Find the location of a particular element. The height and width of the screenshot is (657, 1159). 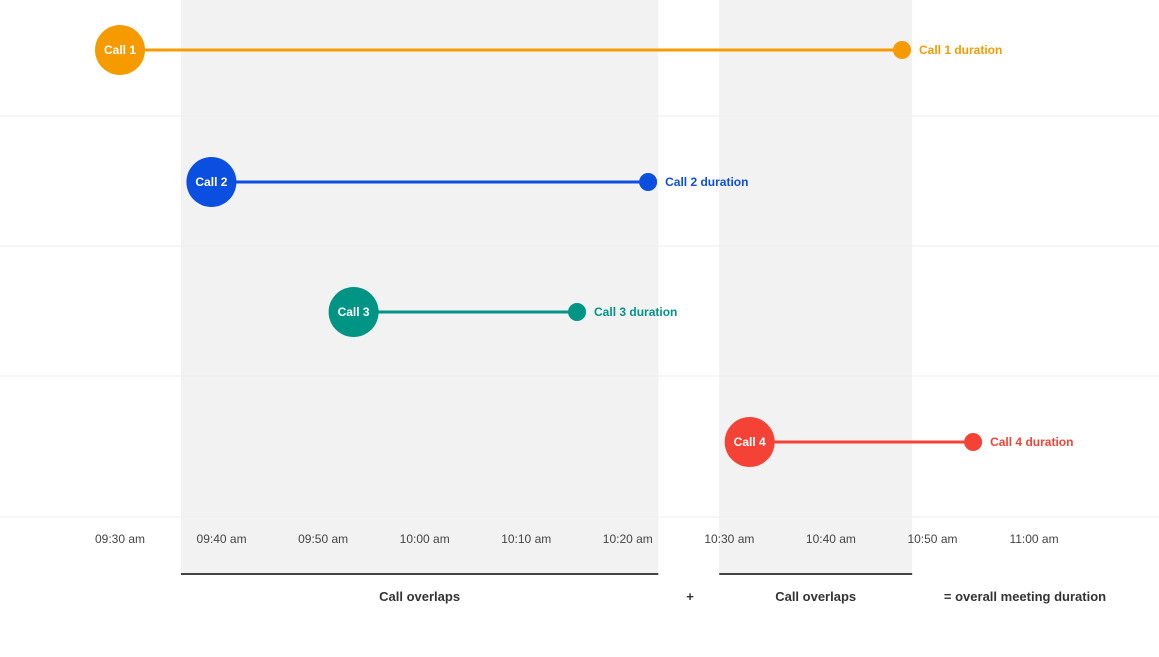

call-duration-label: Call 4 duration is located at coordinates (1031, 442).